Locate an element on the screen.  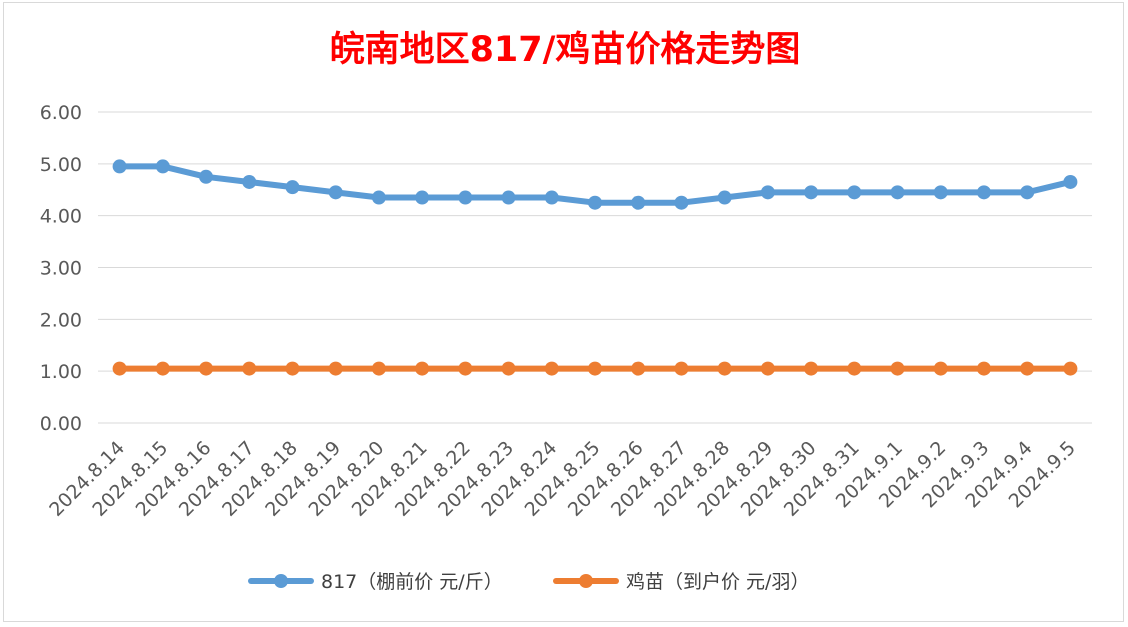
y-axis-ticks: 0.00 1.00 2.00 3.00 4.00 5.00 6.00 is located at coordinates (61, 268).